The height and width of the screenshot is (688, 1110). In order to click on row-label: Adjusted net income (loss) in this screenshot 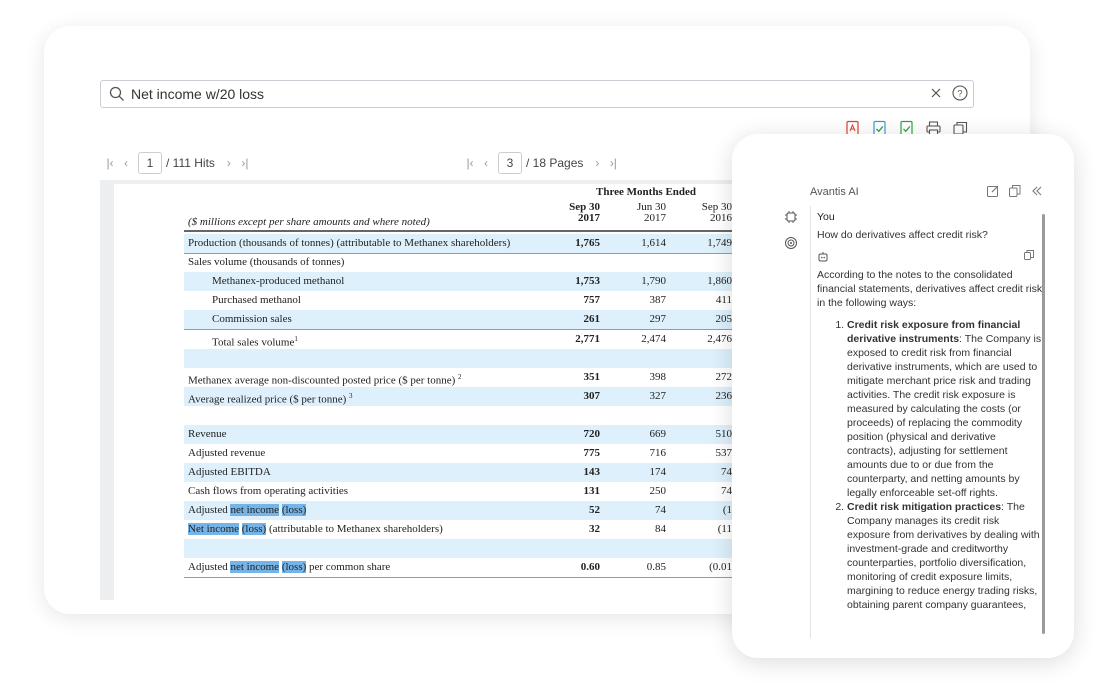, I will do `click(247, 510)`.